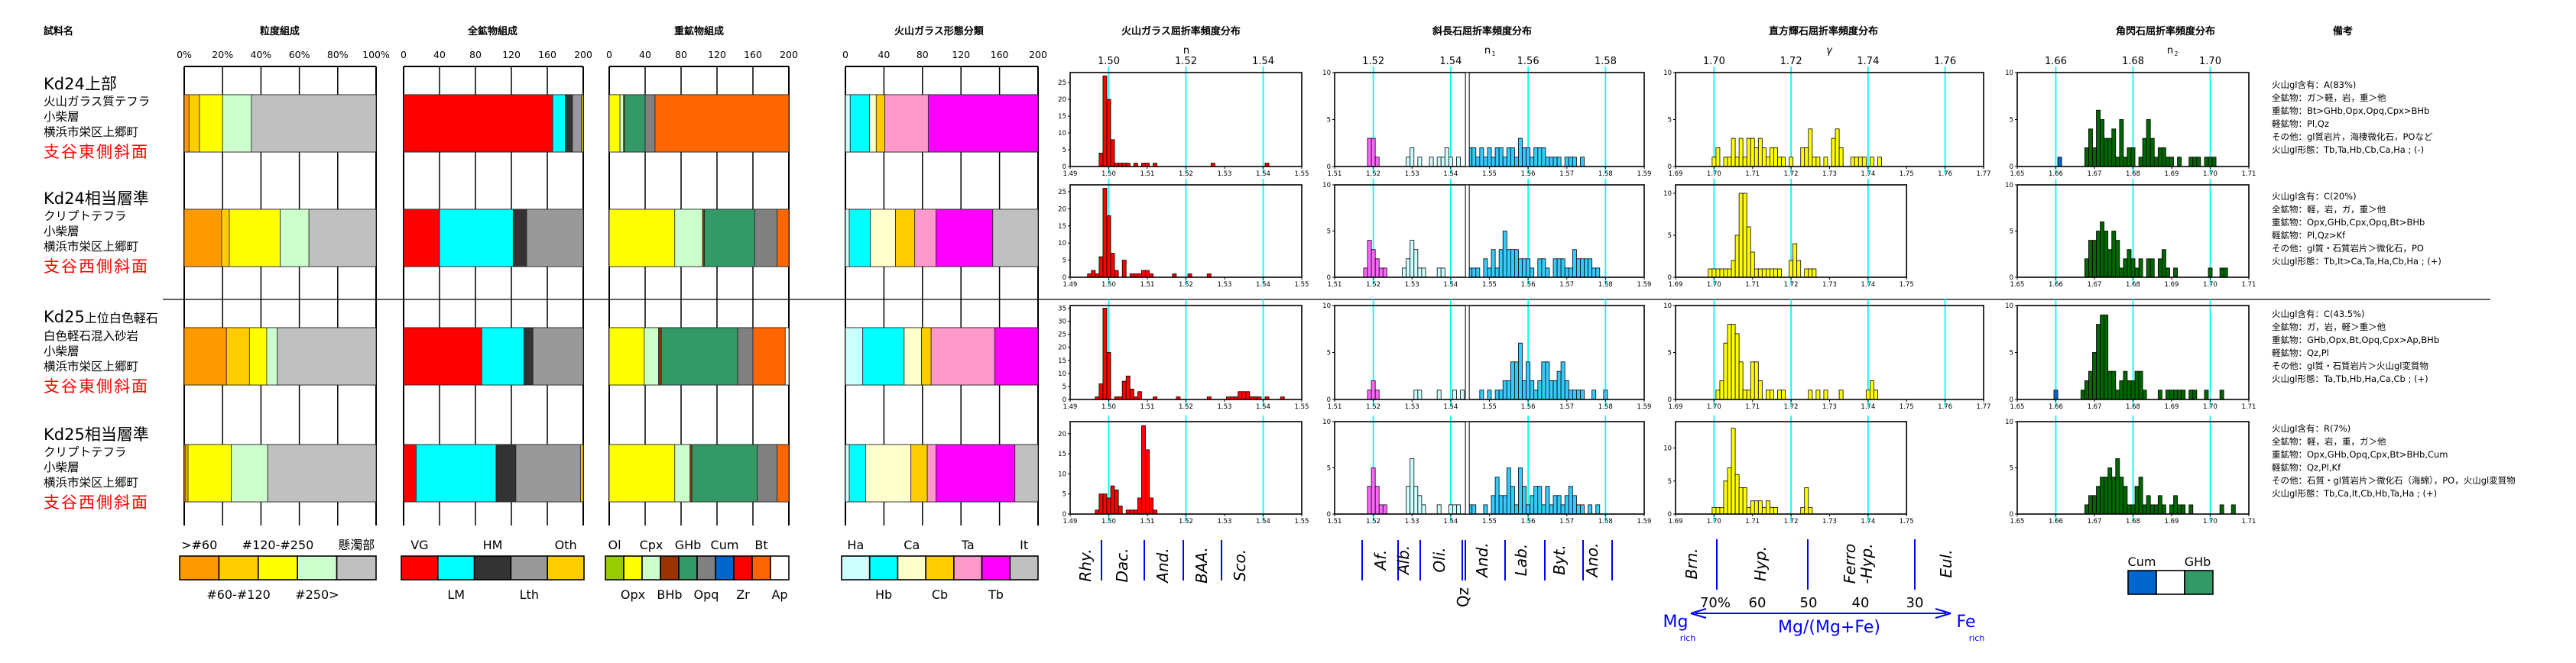  What do you see at coordinates (2017, 522) in the screenshot?
I see `x-tick-label: 1.65` at bounding box center [2017, 522].